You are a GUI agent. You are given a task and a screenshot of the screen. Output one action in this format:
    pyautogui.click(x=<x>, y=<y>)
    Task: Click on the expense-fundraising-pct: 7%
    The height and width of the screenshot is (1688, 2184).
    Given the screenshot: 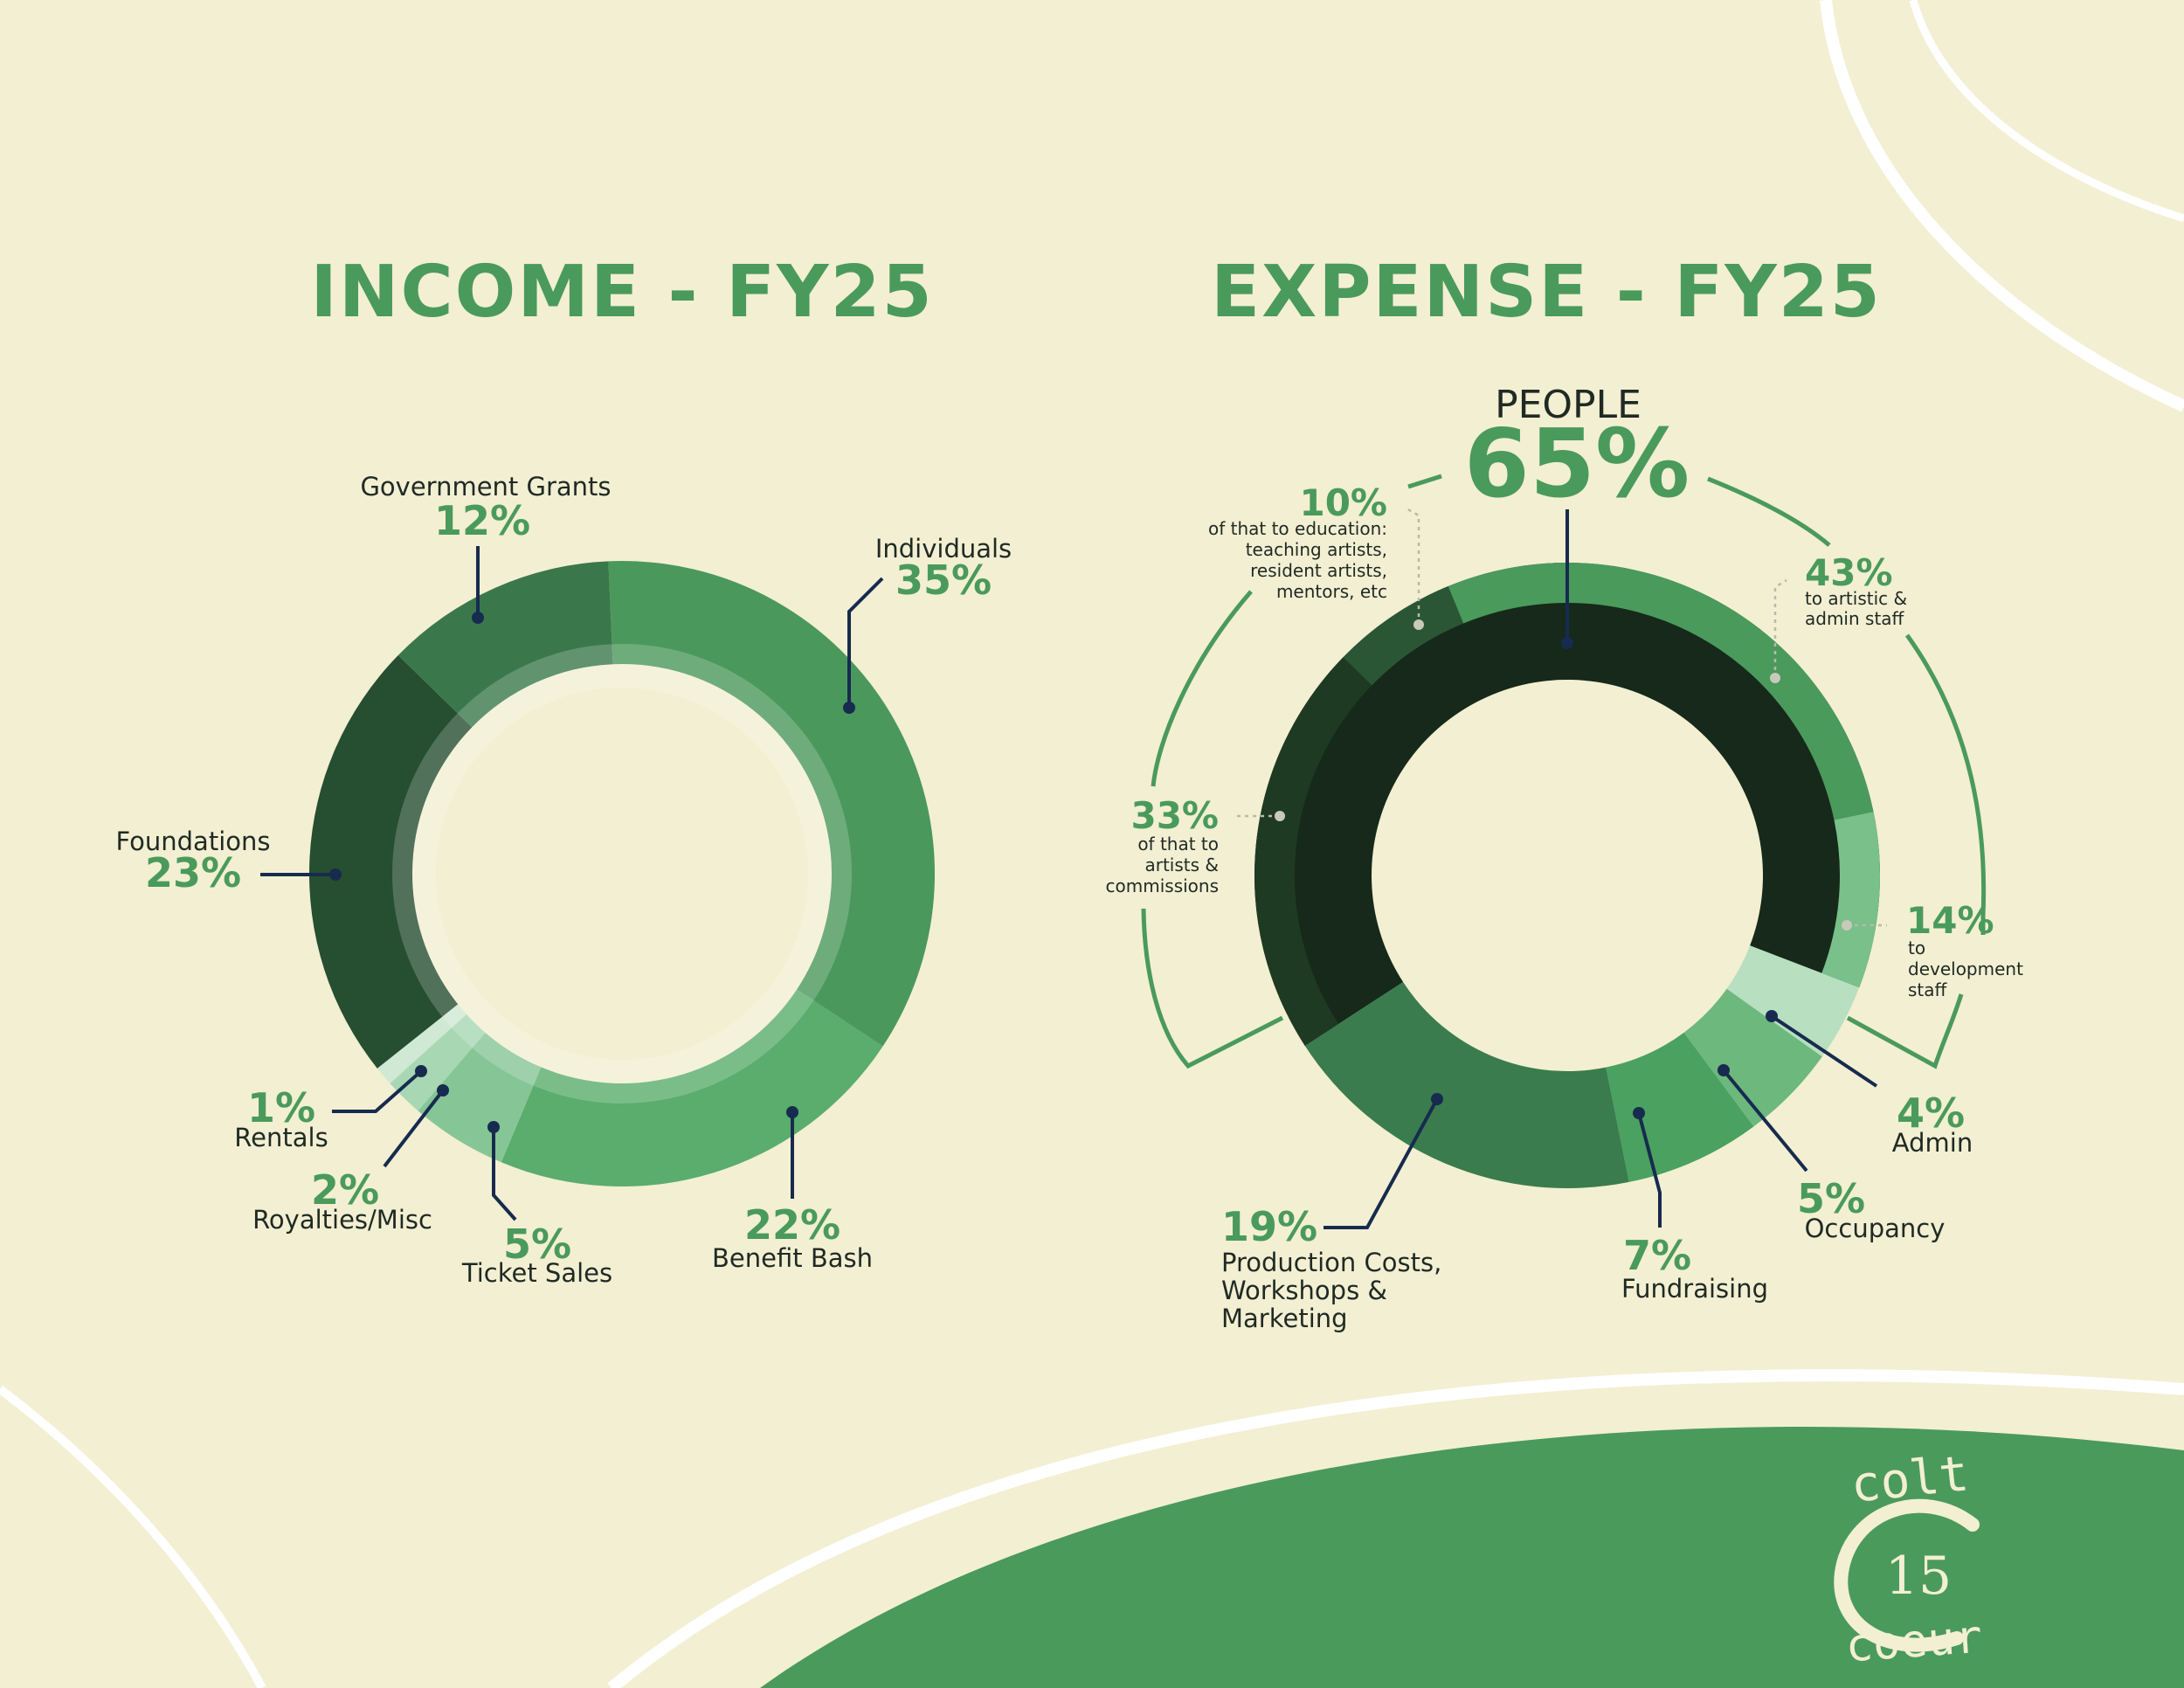 What is the action you would take?
    pyautogui.click(x=1657, y=1255)
    